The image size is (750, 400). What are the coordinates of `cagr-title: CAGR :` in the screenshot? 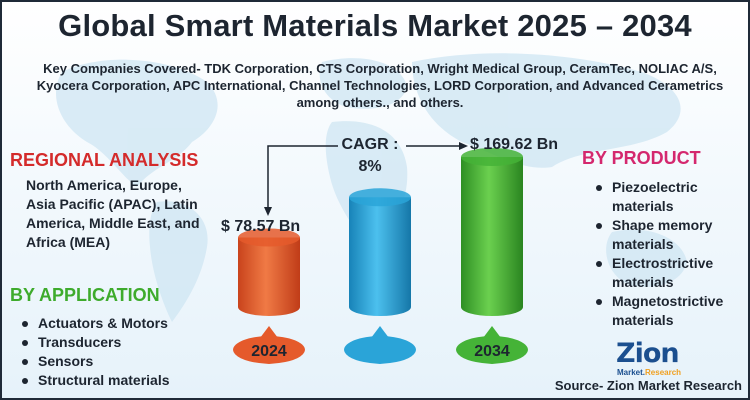 It's located at (370, 144).